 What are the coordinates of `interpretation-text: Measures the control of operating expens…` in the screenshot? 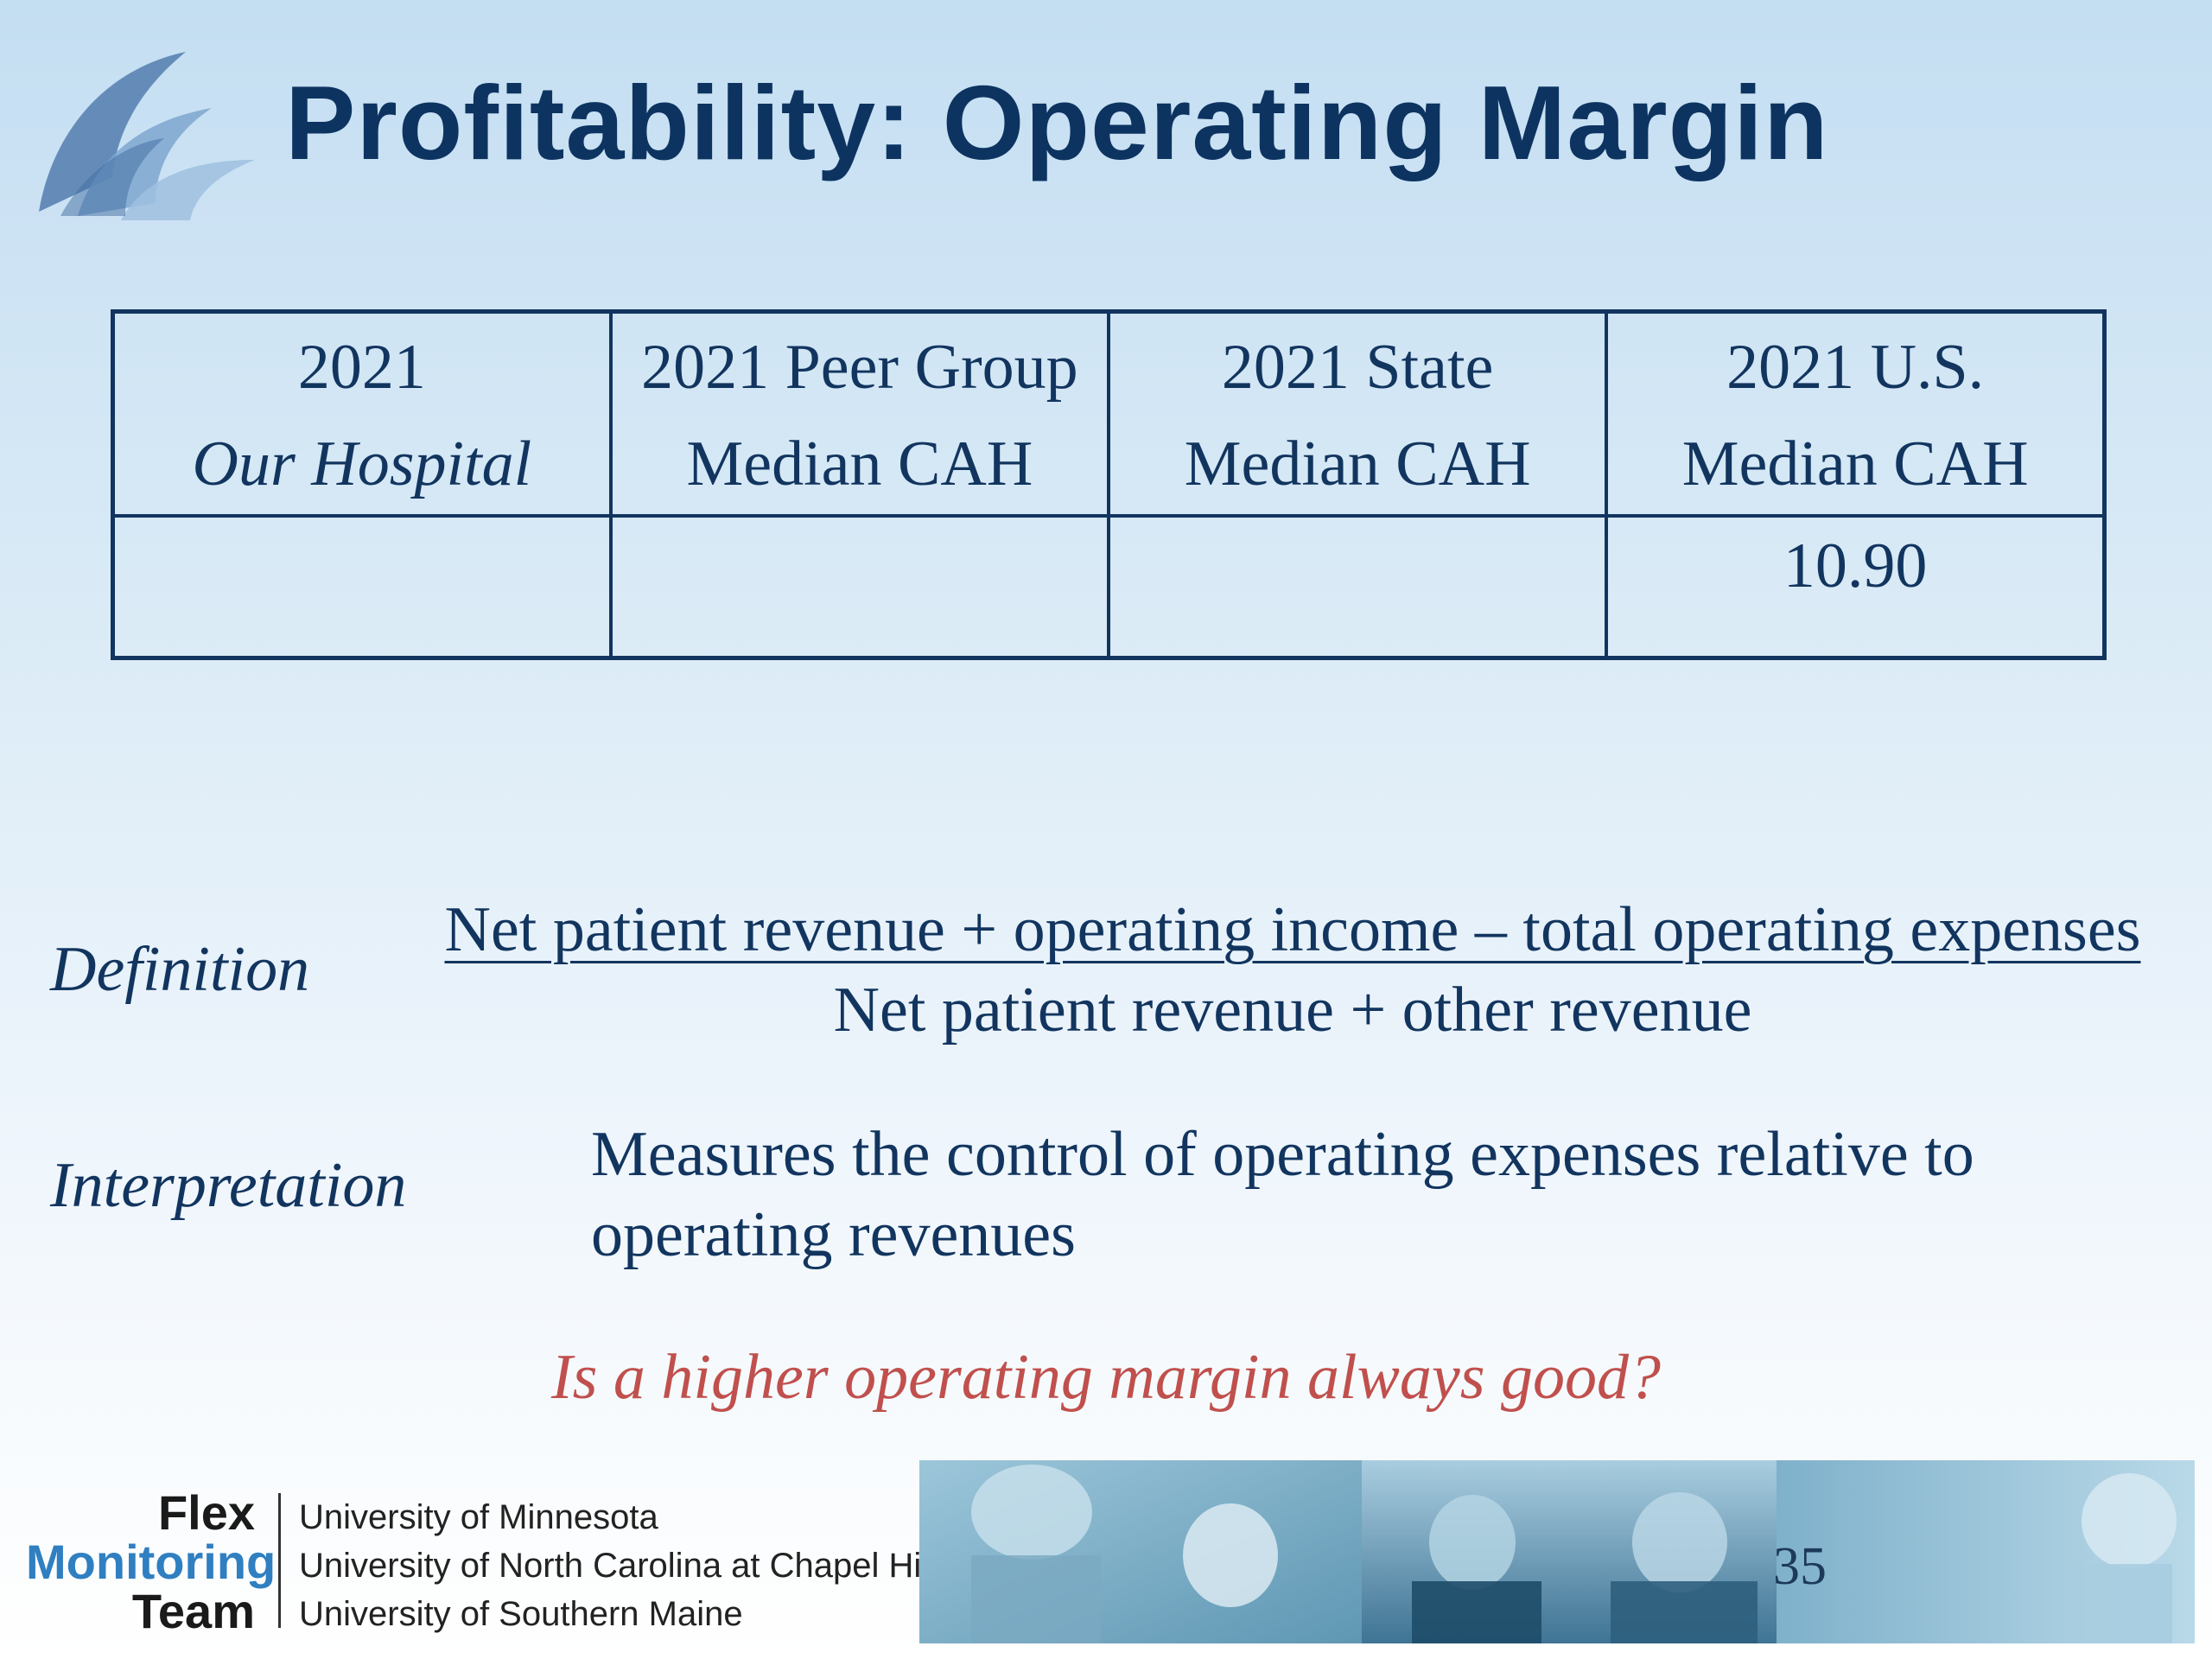 It's located at (1282, 1194).